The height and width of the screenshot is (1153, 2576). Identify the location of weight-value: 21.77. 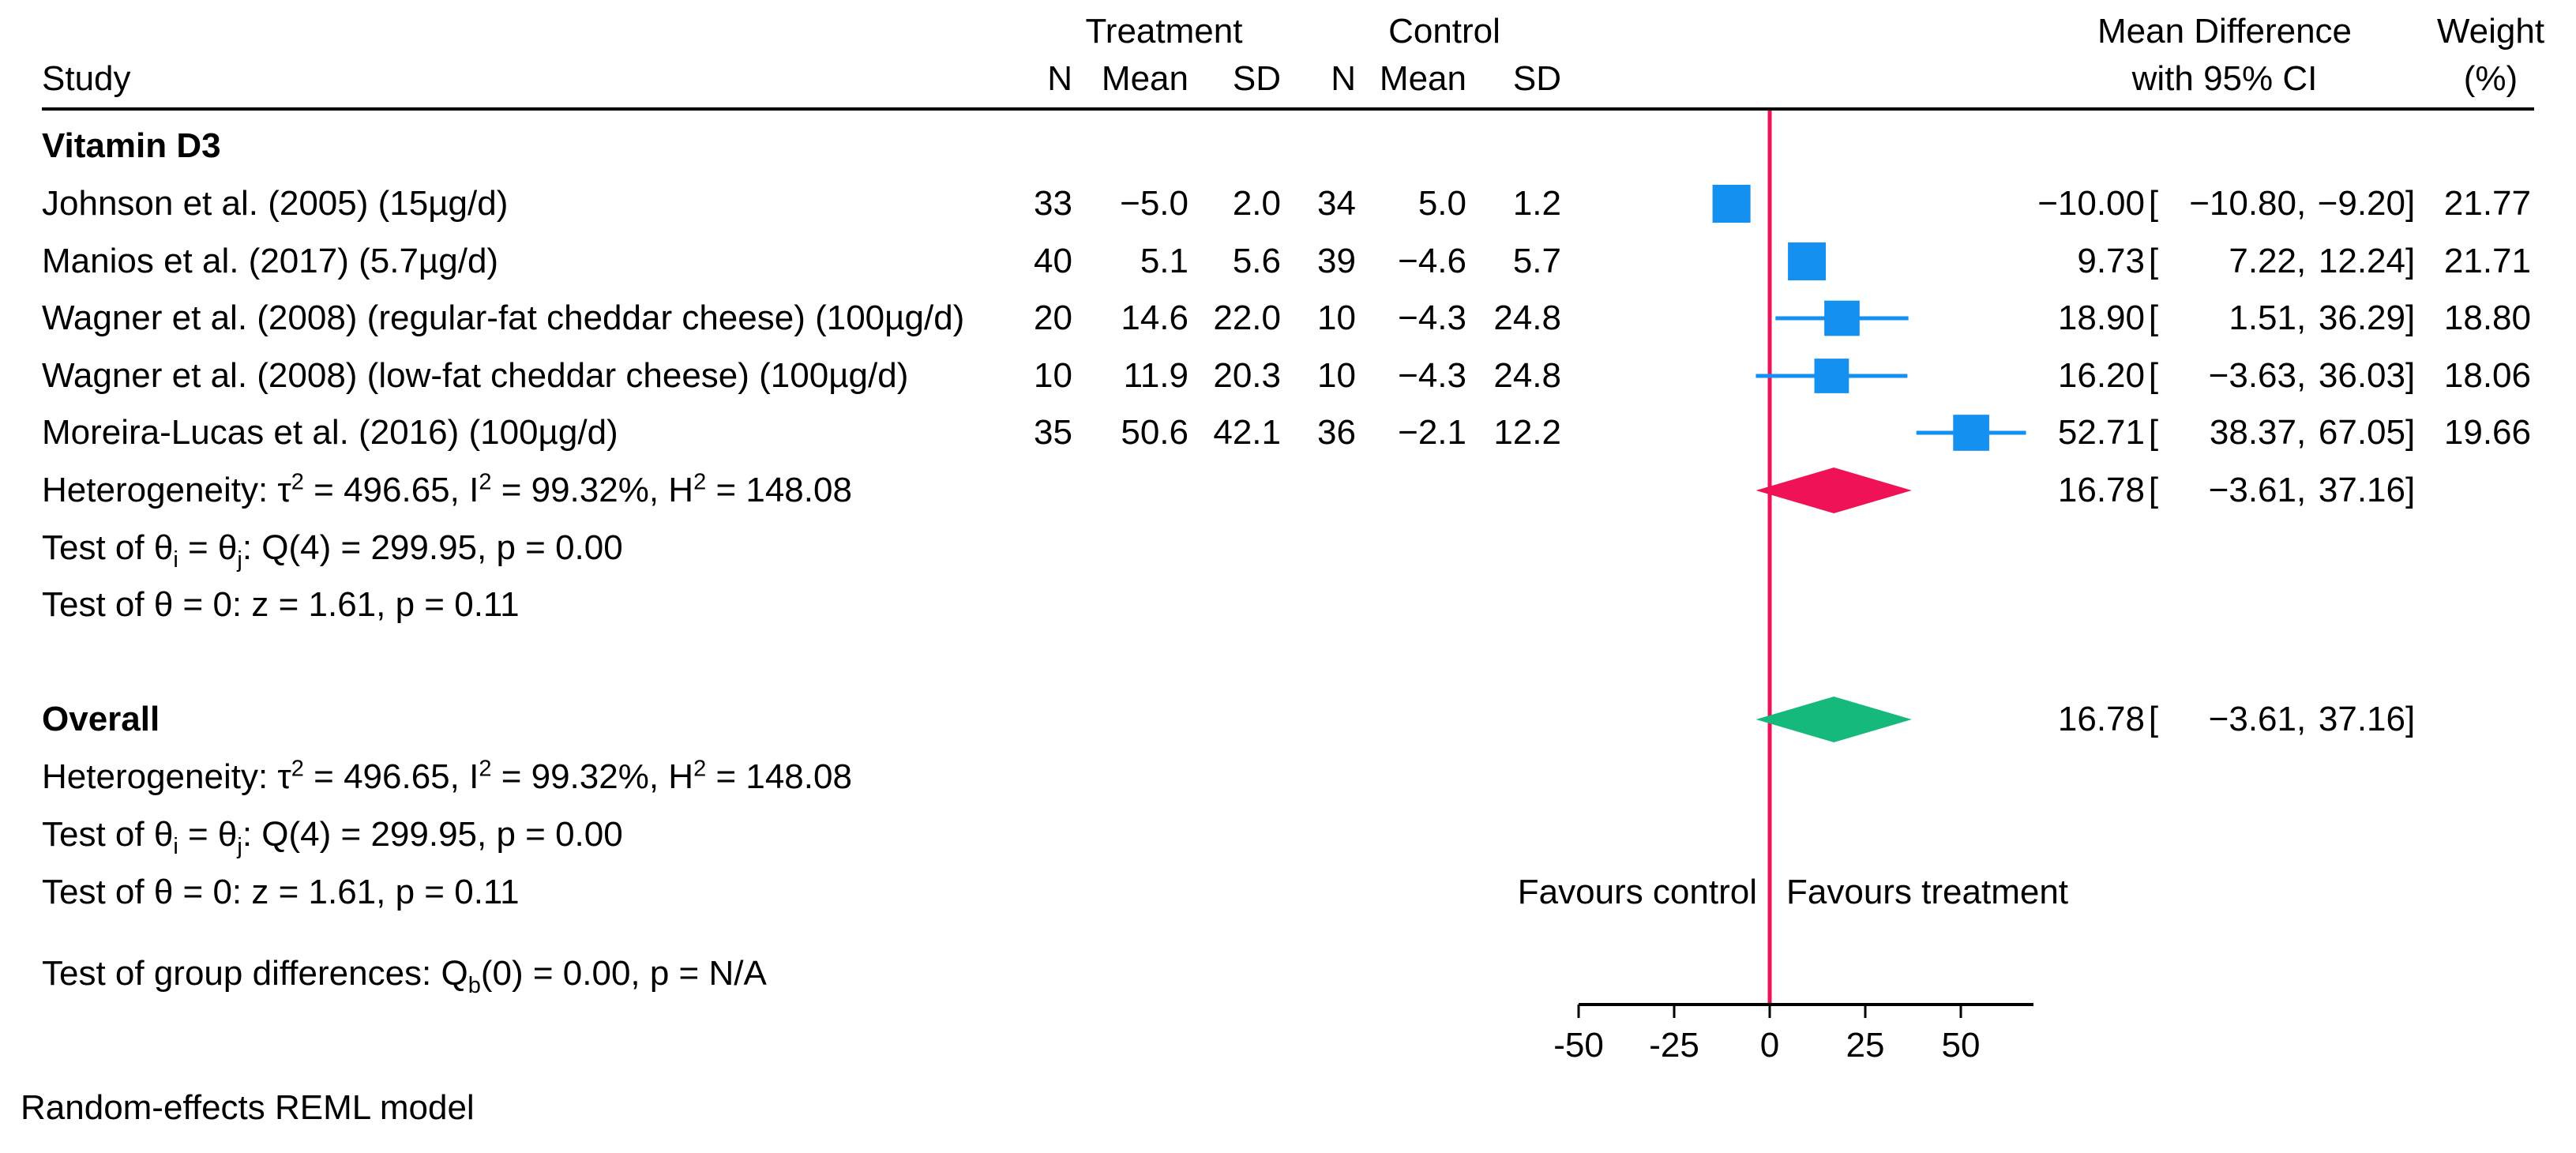
(2487, 203).